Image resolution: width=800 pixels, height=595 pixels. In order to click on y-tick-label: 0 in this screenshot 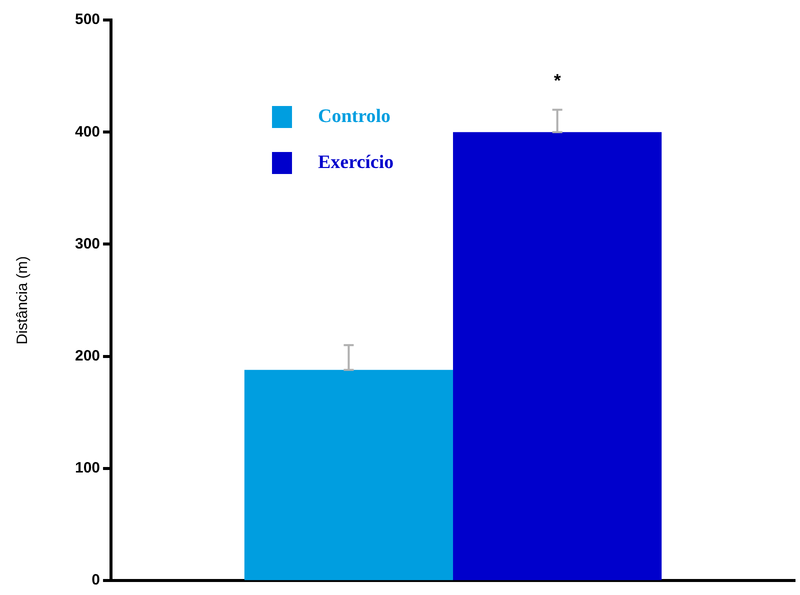, I will do `click(96, 580)`.